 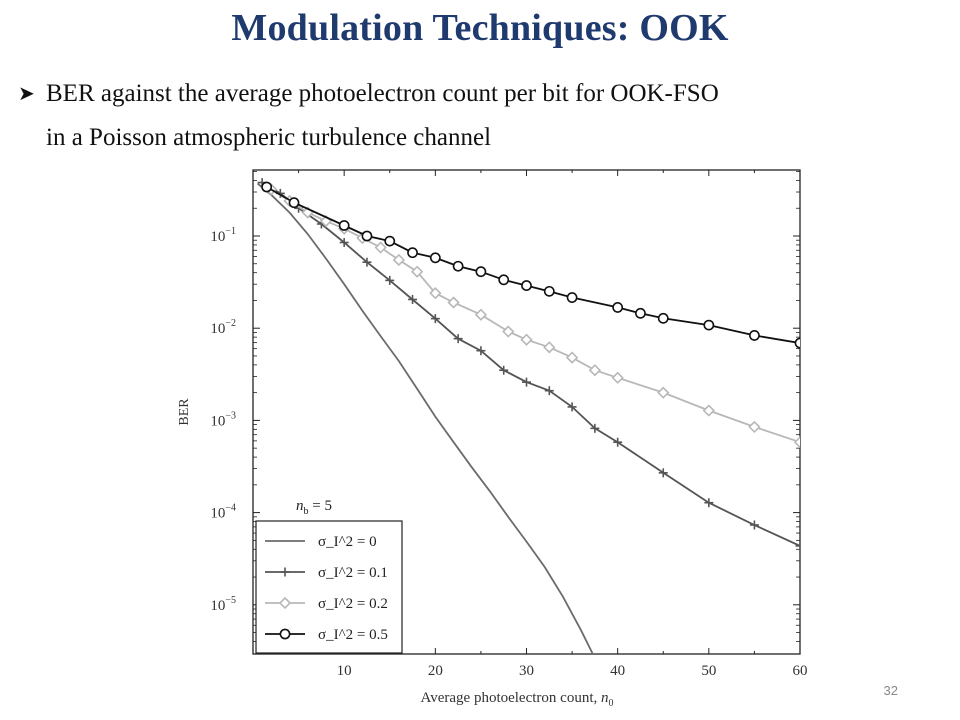 What do you see at coordinates (890, 690) in the screenshot?
I see `page-number: 32` at bounding box center [890, 690].